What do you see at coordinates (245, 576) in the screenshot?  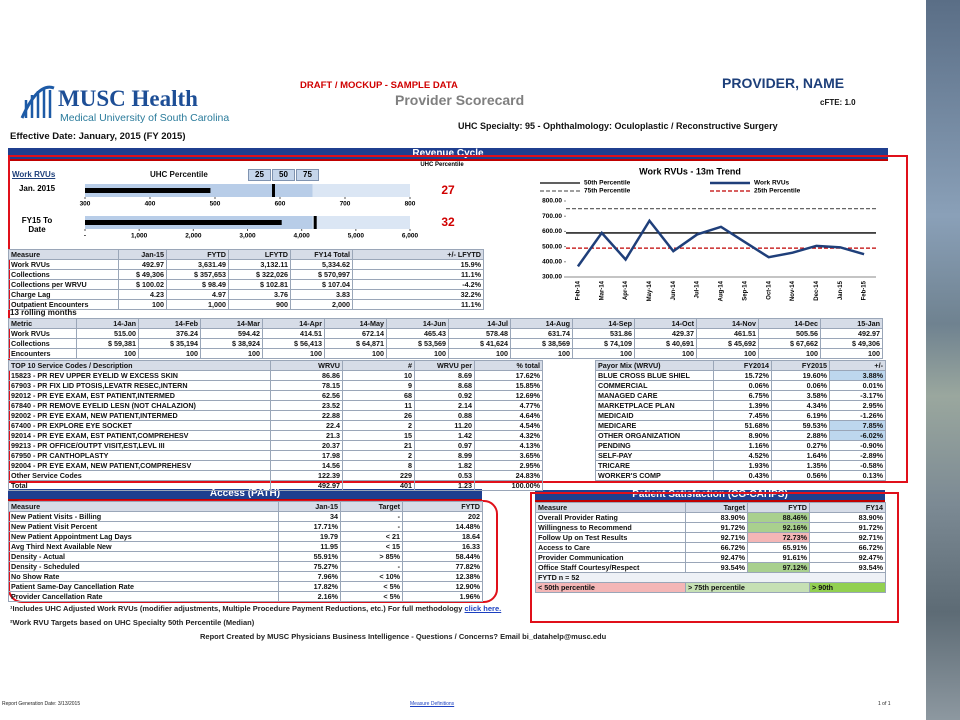 I see `table-row: No Show Rate 7.96% < 10% 12.38%` at bounding box center [245, 576].